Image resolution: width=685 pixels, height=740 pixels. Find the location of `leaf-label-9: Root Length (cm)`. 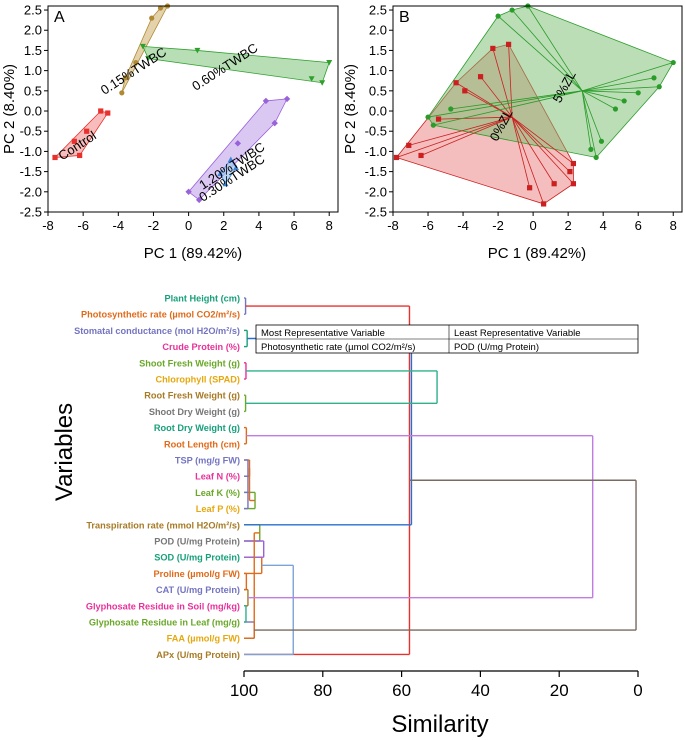

leaf-label-9: Root Length (cm) is located at coordinates (202, 444).